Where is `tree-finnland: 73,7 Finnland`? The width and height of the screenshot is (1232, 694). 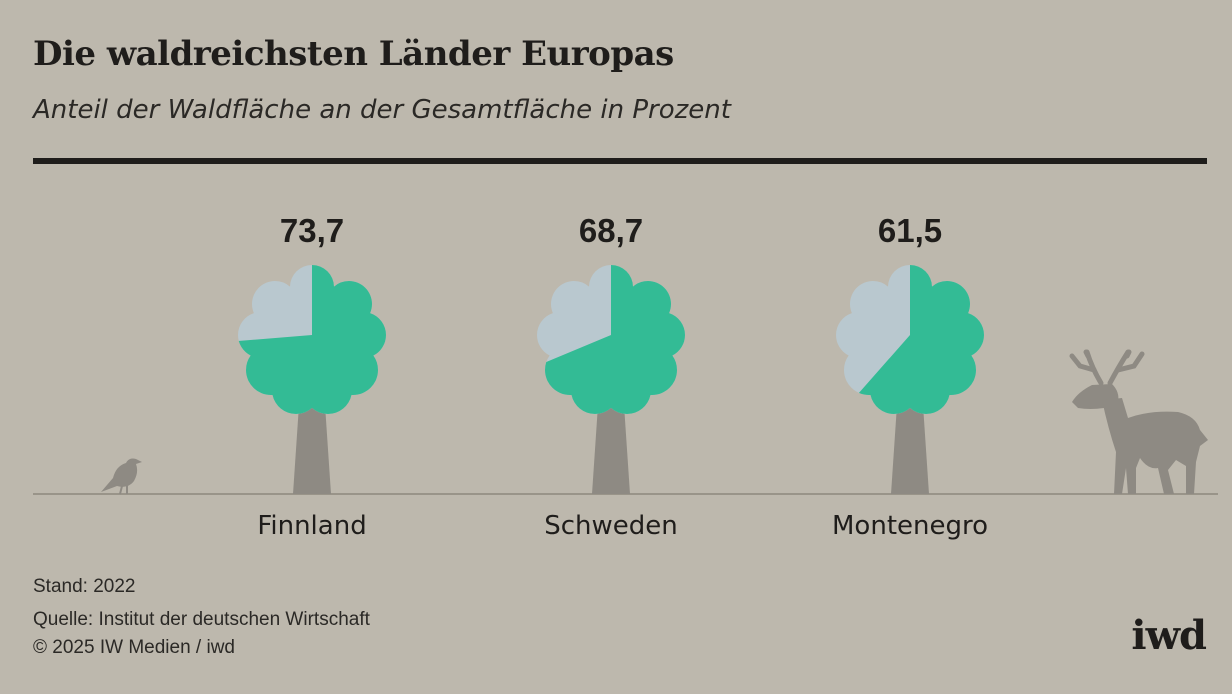
tree-finnland: 73,7 Finnland is located at coordinates (312, 376).